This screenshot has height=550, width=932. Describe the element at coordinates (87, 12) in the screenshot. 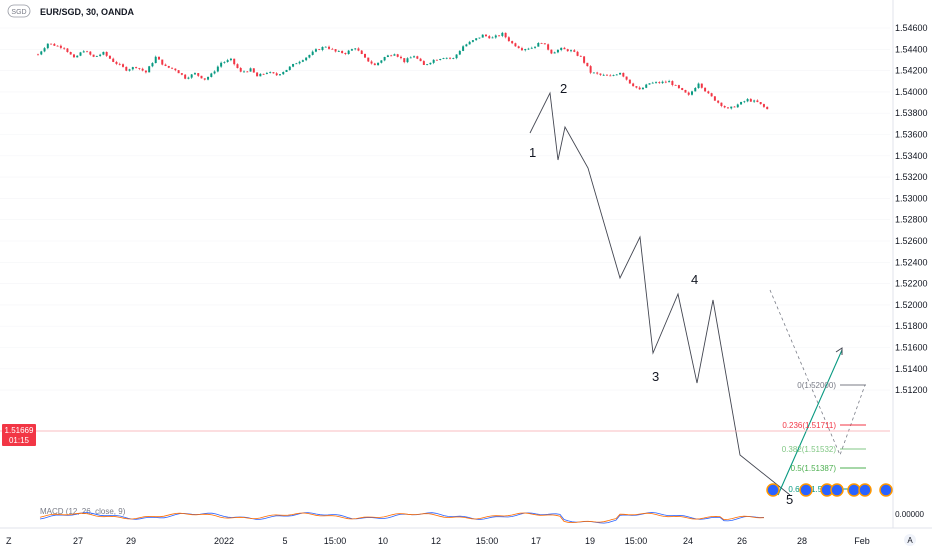

I see `chart-title: EUR/SGD, 30, OANDA` at that location.